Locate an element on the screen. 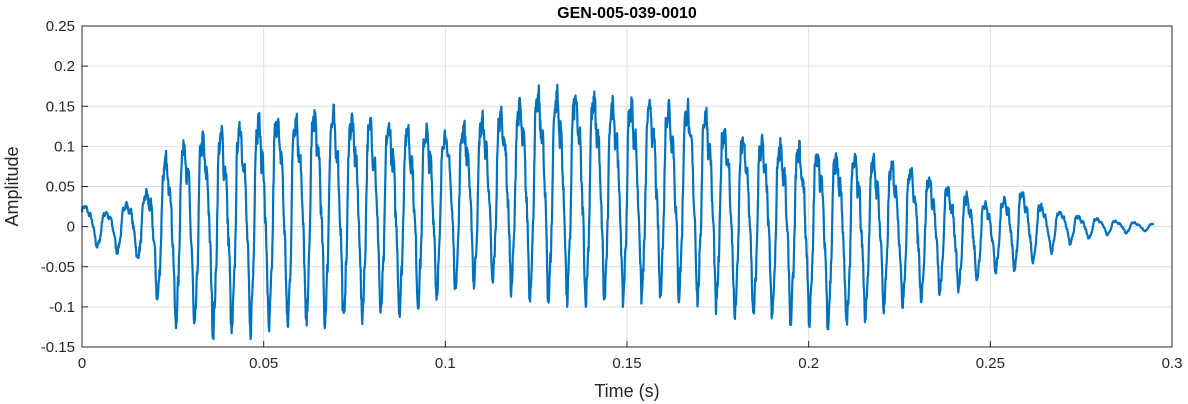 This screenshot has height=404, width=1188. y-tick-label: 0.15 is located at coordinates (60, 106).